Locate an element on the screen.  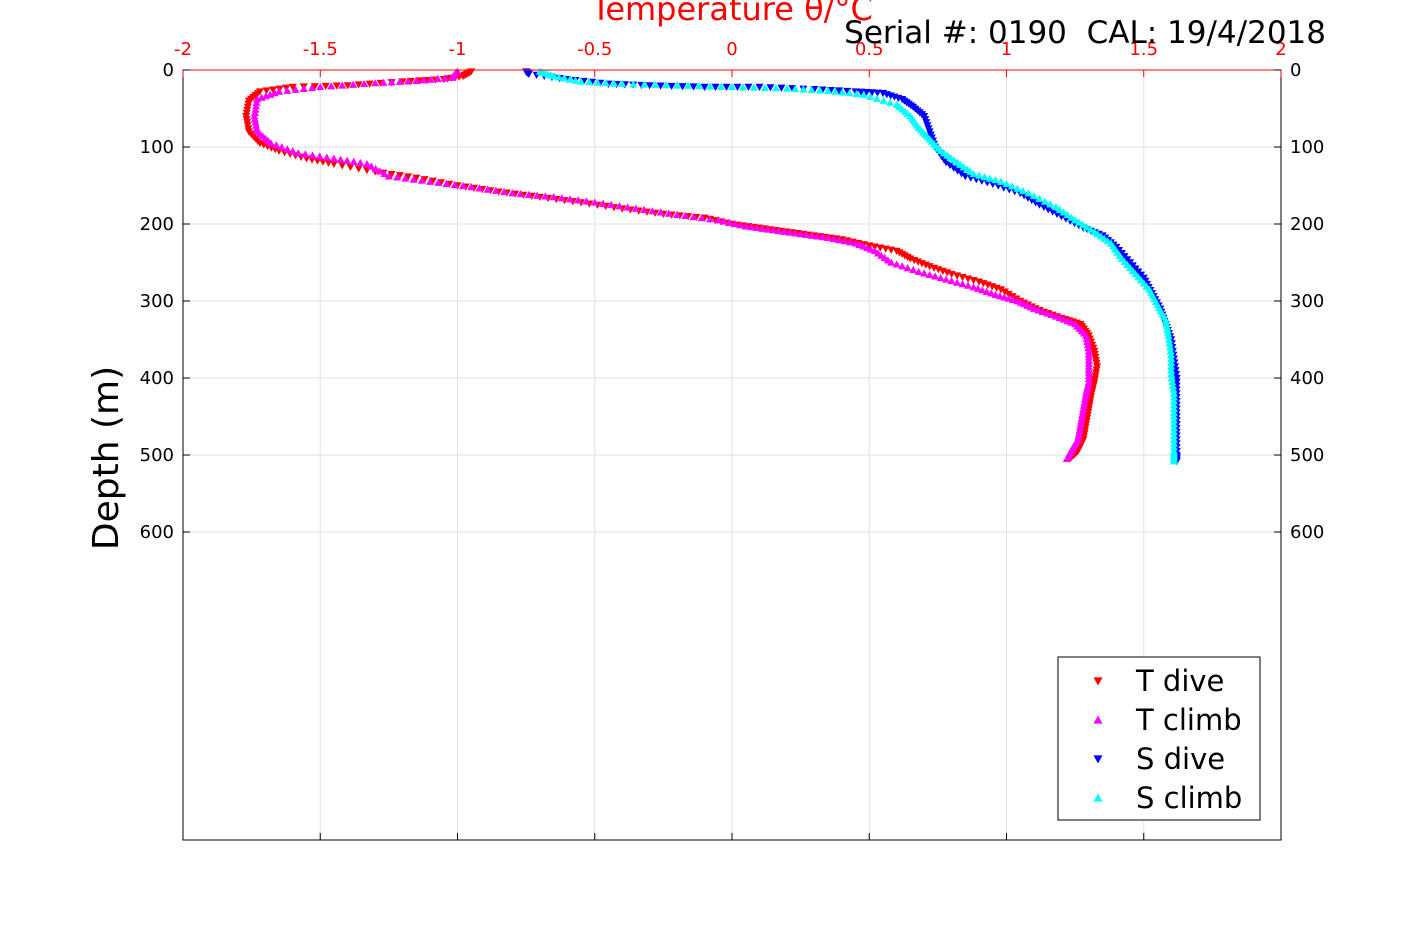
x-tick-label: 2 is located at coordinates (1280, 49).